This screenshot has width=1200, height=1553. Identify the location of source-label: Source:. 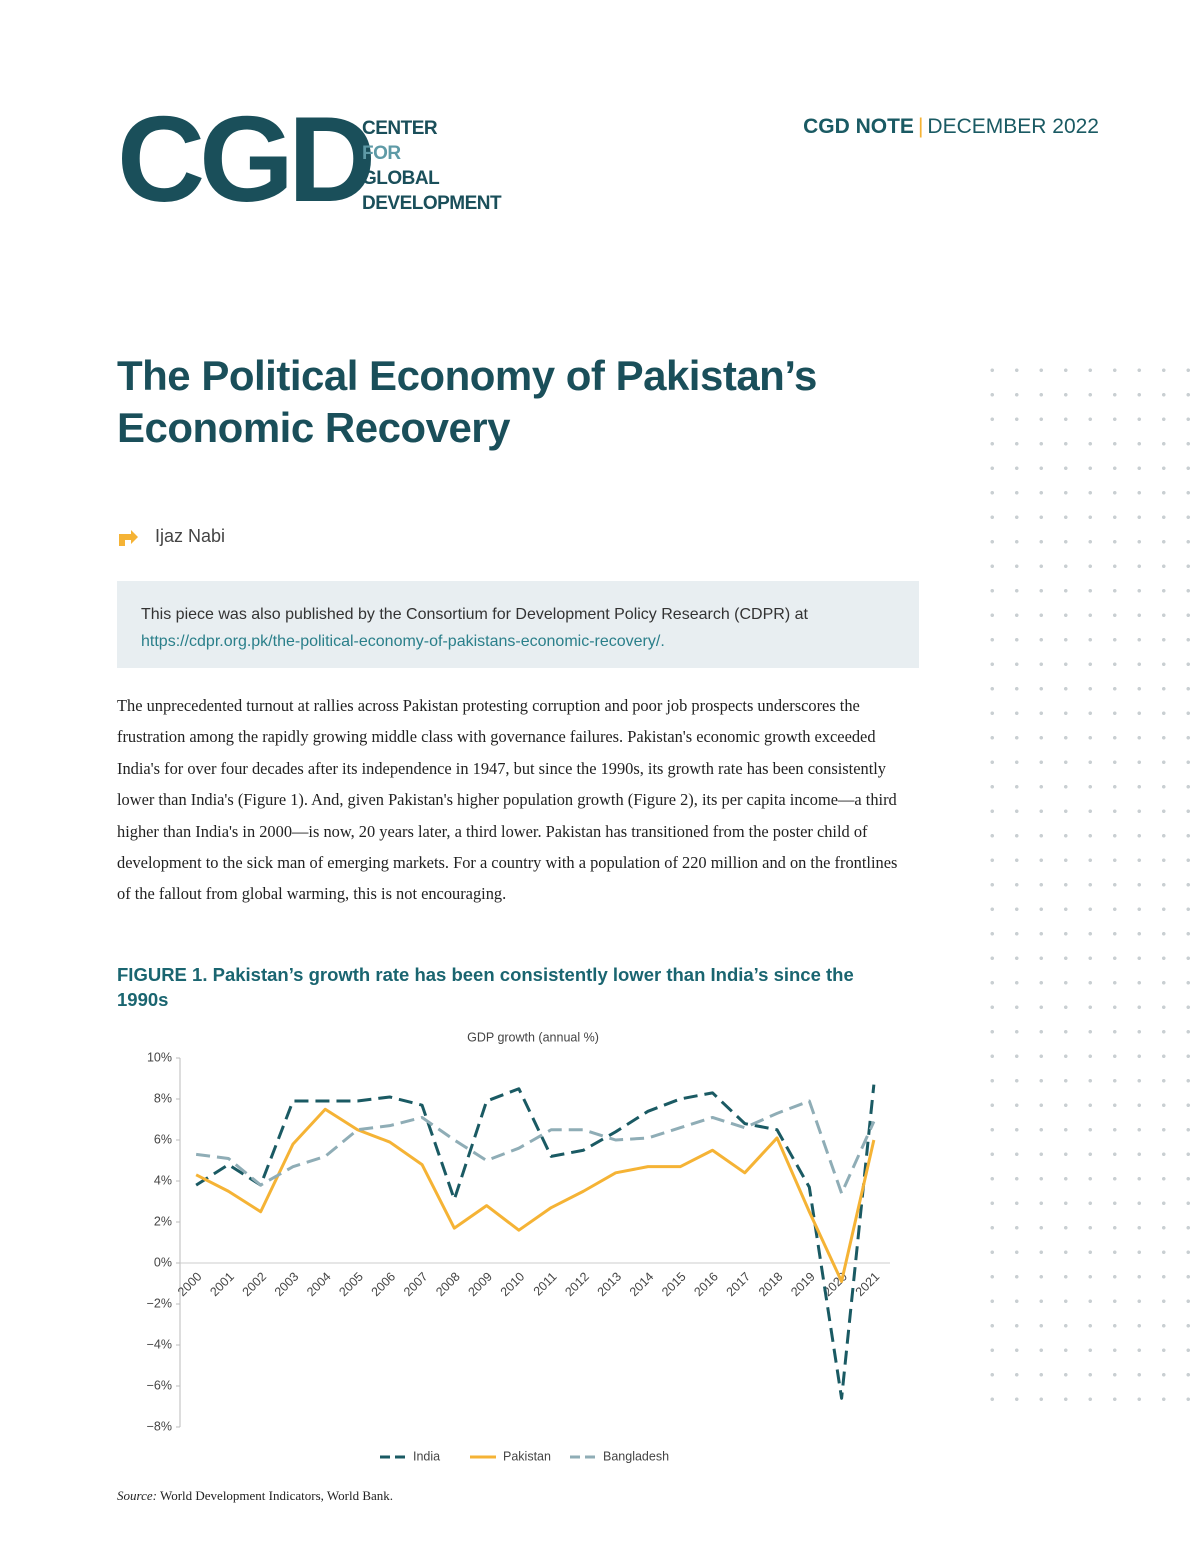
(137, 1495).